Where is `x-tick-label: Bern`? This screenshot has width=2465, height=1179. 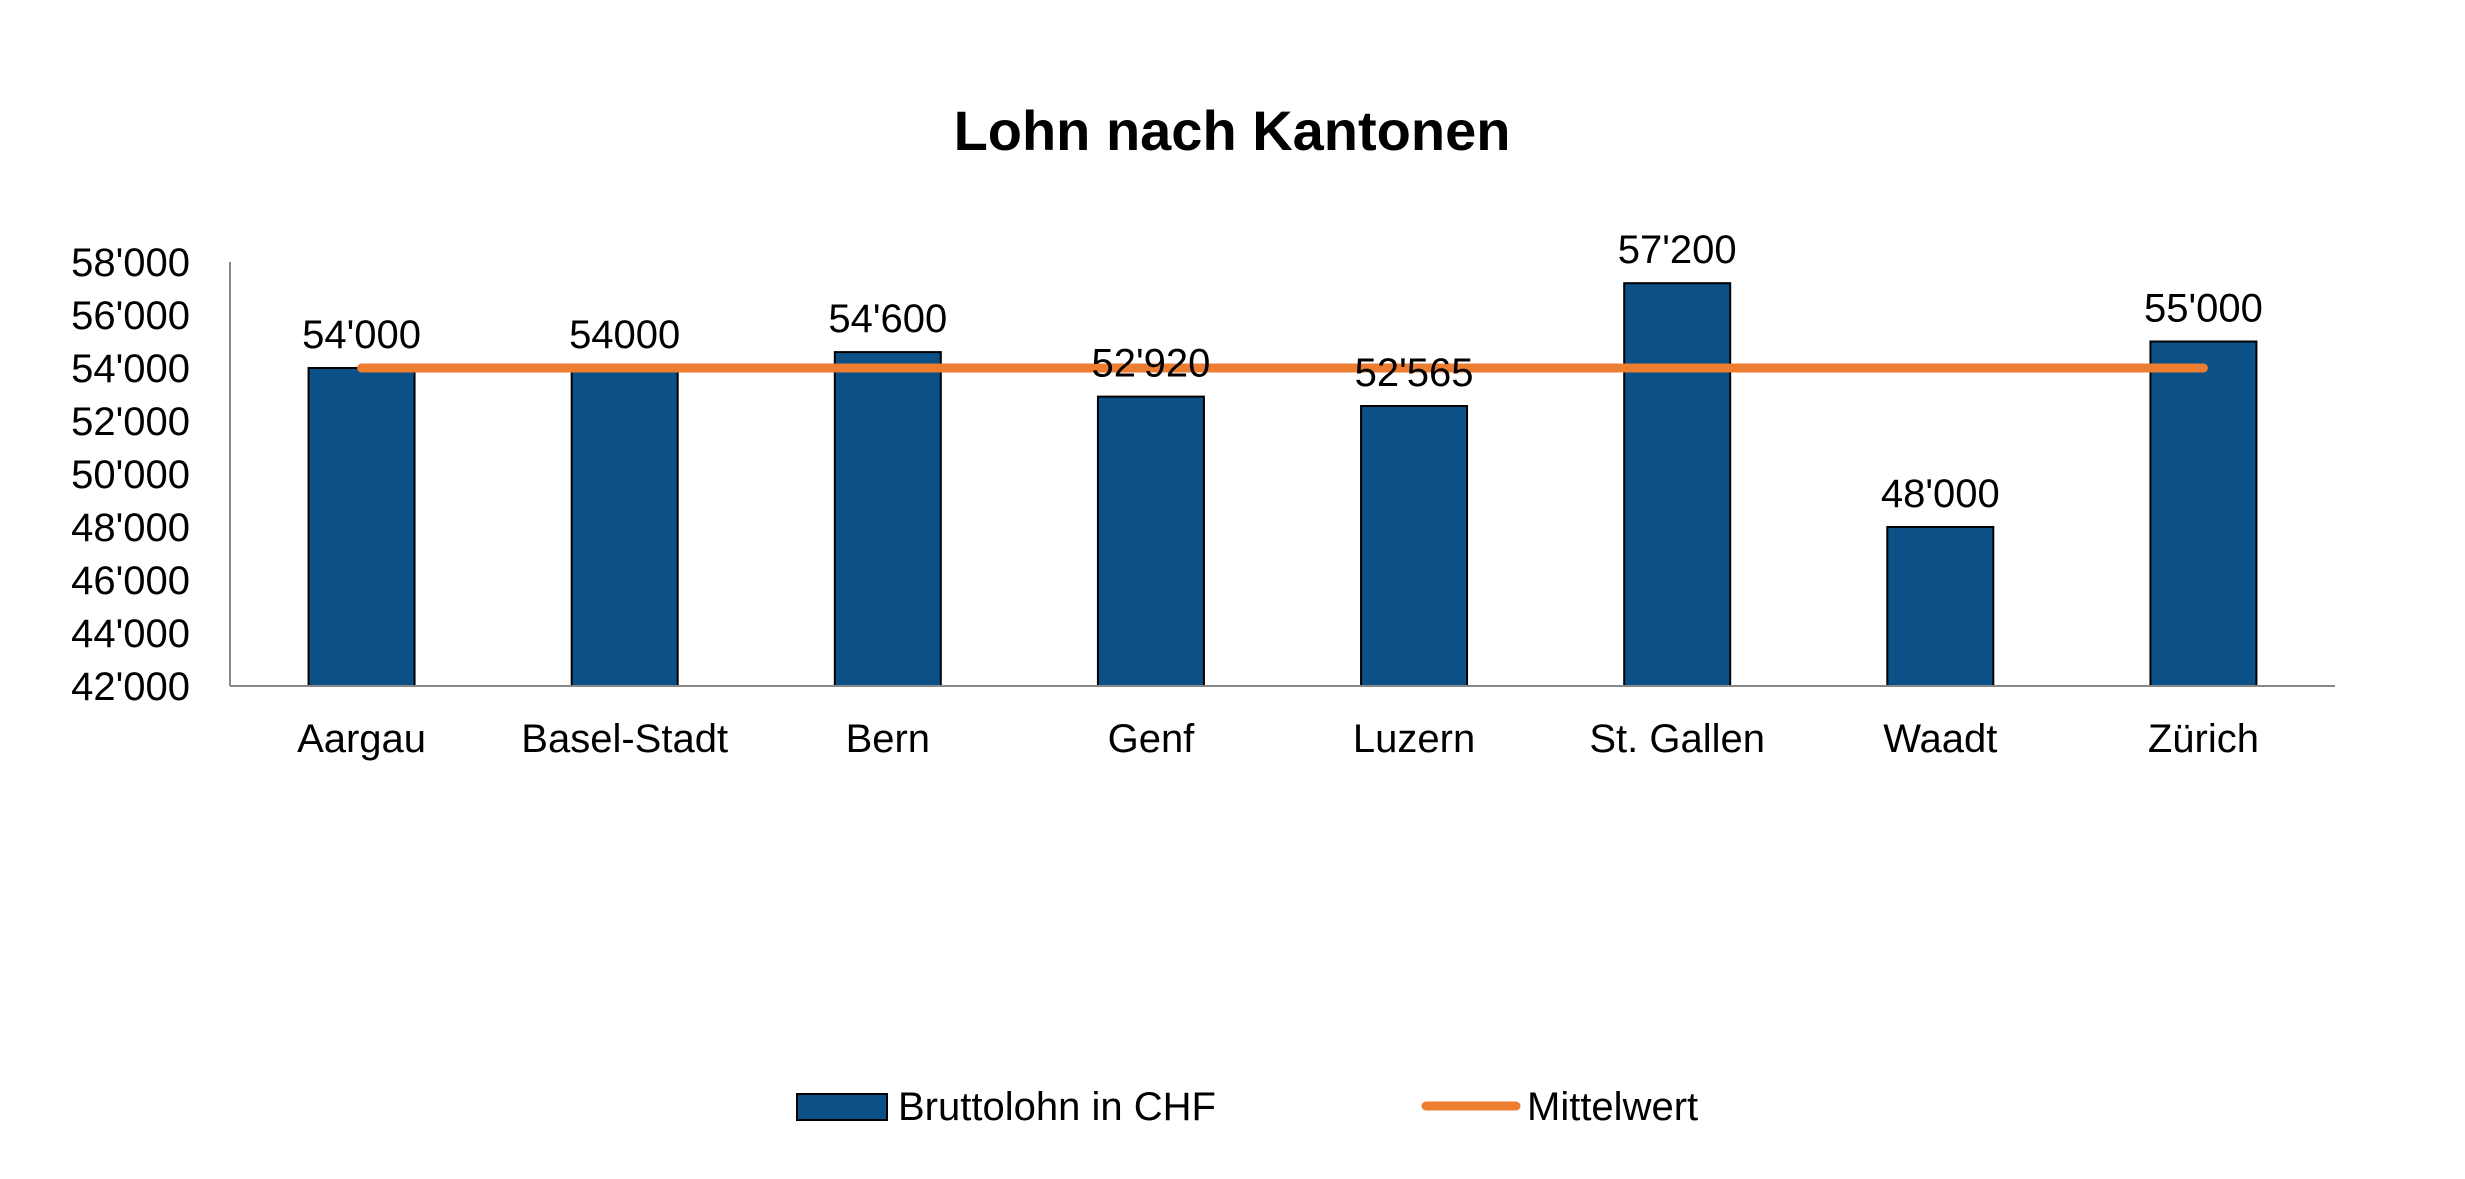
x-tick-label: Bern is located at coordinates (888, 739).